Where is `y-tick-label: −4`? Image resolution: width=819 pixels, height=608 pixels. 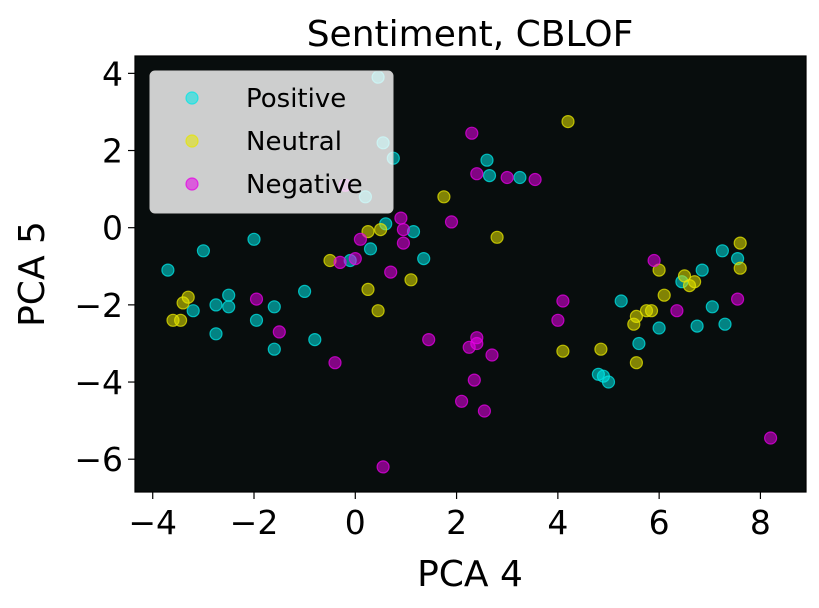
y-tick-label: −4 is located at coordinates (98, 382).